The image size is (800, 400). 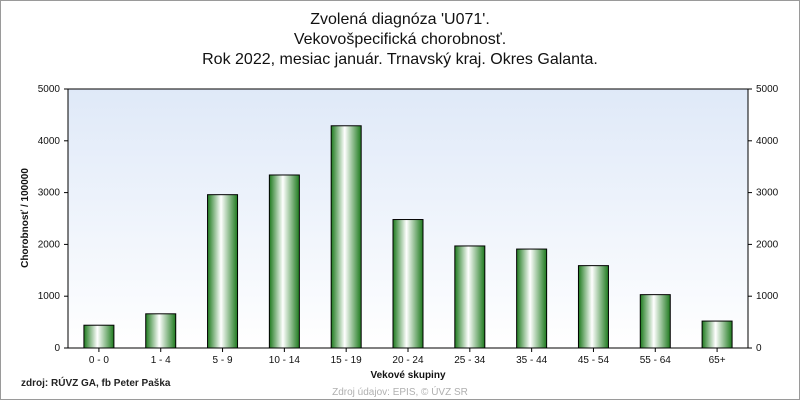 What do you see at coordinates (763, 219) in the screenshot?
I see `y-axis-right: 0 1000 2000 3000 4000 5000` at bounding box center [763, 219].